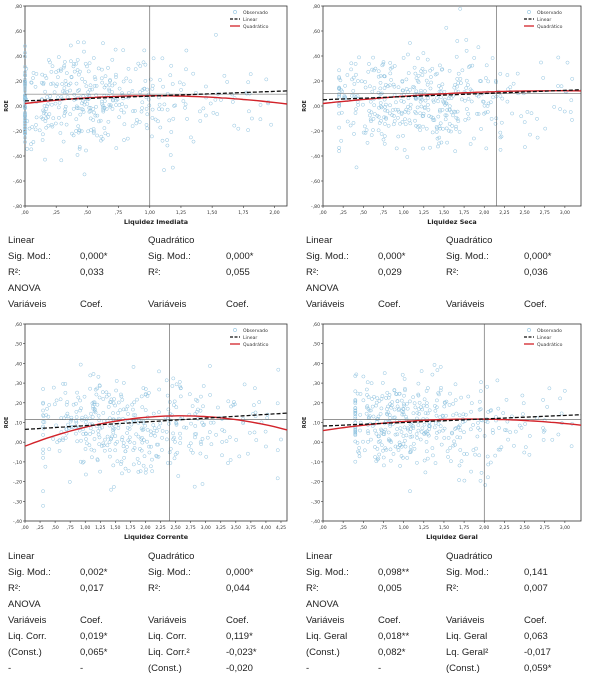 This screenshot has width=589, height=676. I want to click on linear-fit-line, so click(156, 96).